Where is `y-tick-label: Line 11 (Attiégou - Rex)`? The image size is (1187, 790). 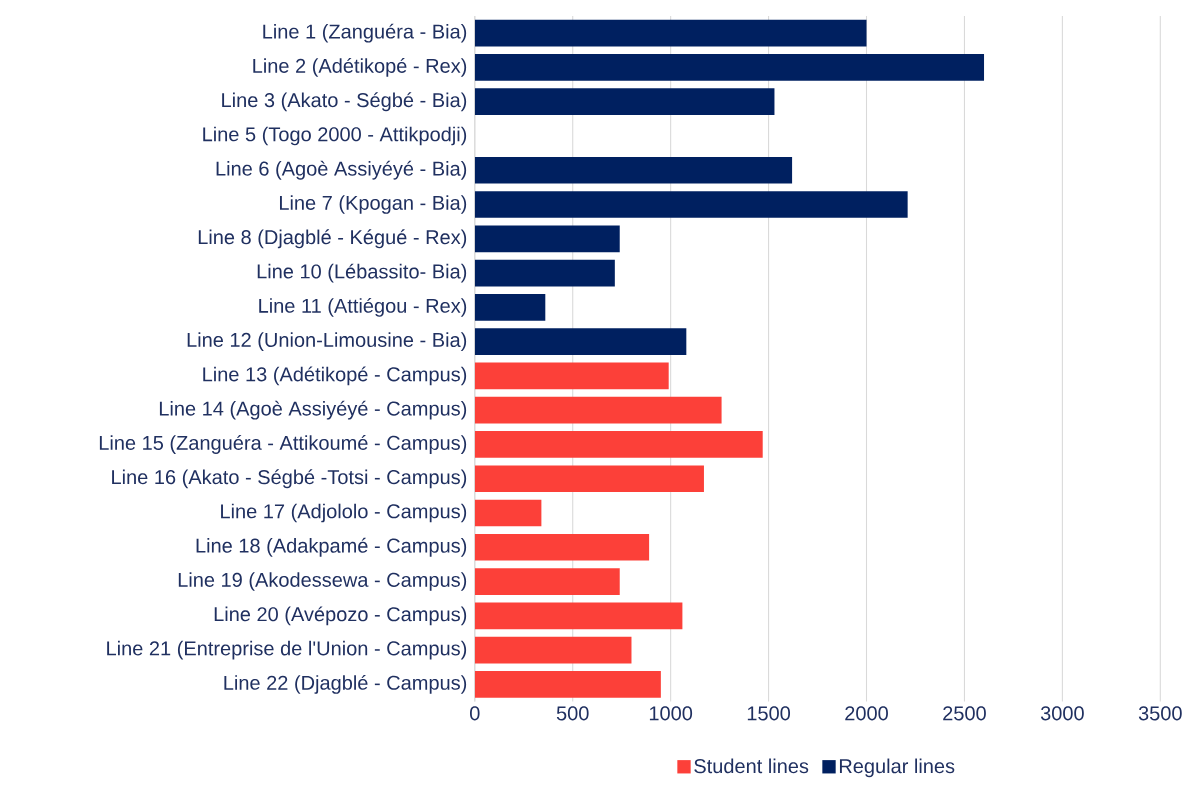 y-tick-label: Line 11 (Attiégou - Rex) is located at coordinates (363, 308).